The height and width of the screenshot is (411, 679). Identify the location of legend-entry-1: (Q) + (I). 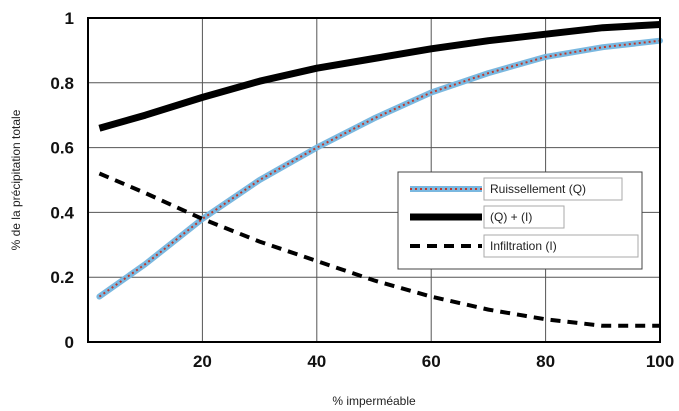
(487, 217).